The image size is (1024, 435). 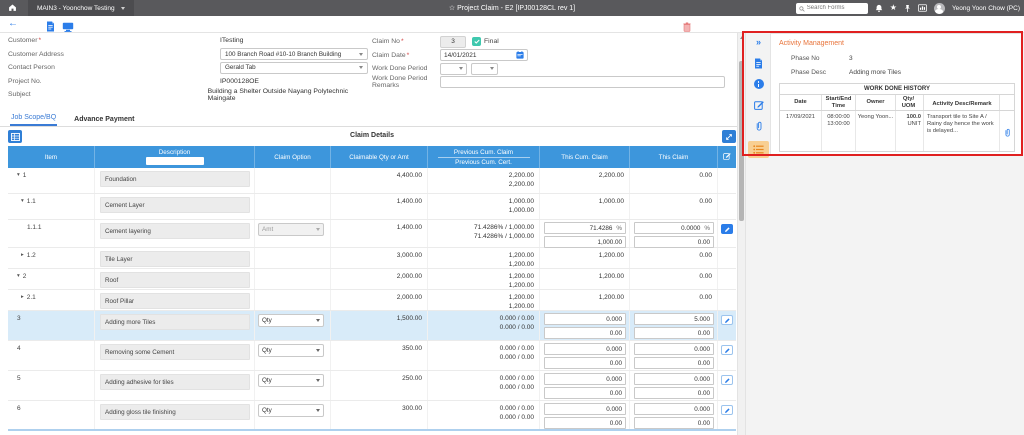 I want to click on favorite-star-icon: ☆, so click(x=452, y=8).